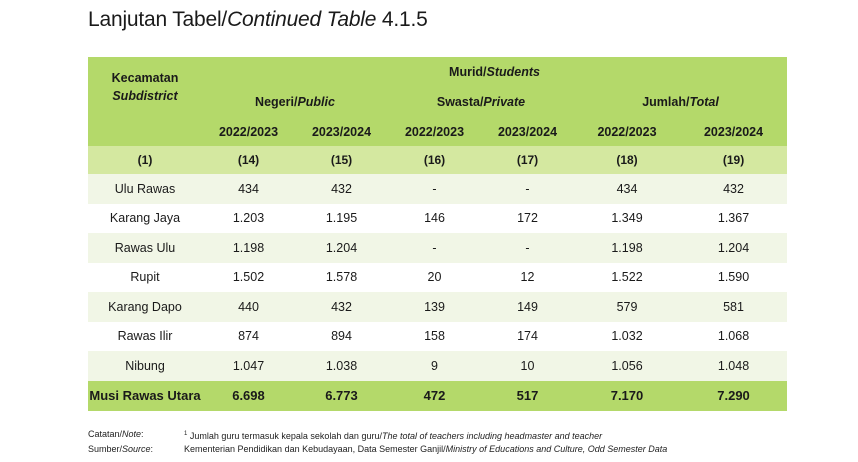  Describe the element at coordinates (627, 218) in the screenshot. I see `table-cell: 1.349` at that location.